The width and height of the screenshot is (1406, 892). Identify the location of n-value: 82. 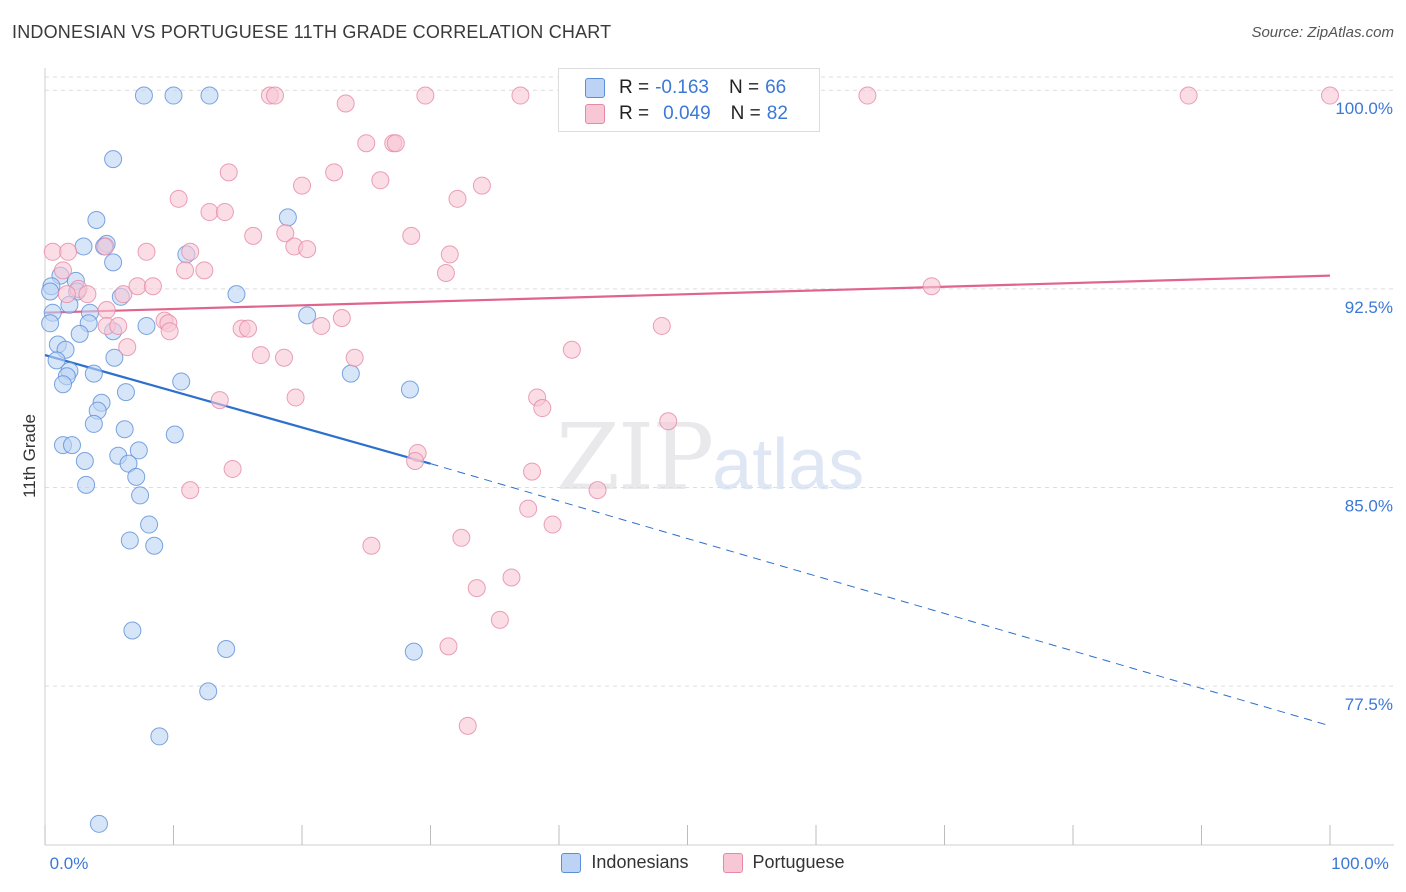
(777, 113).